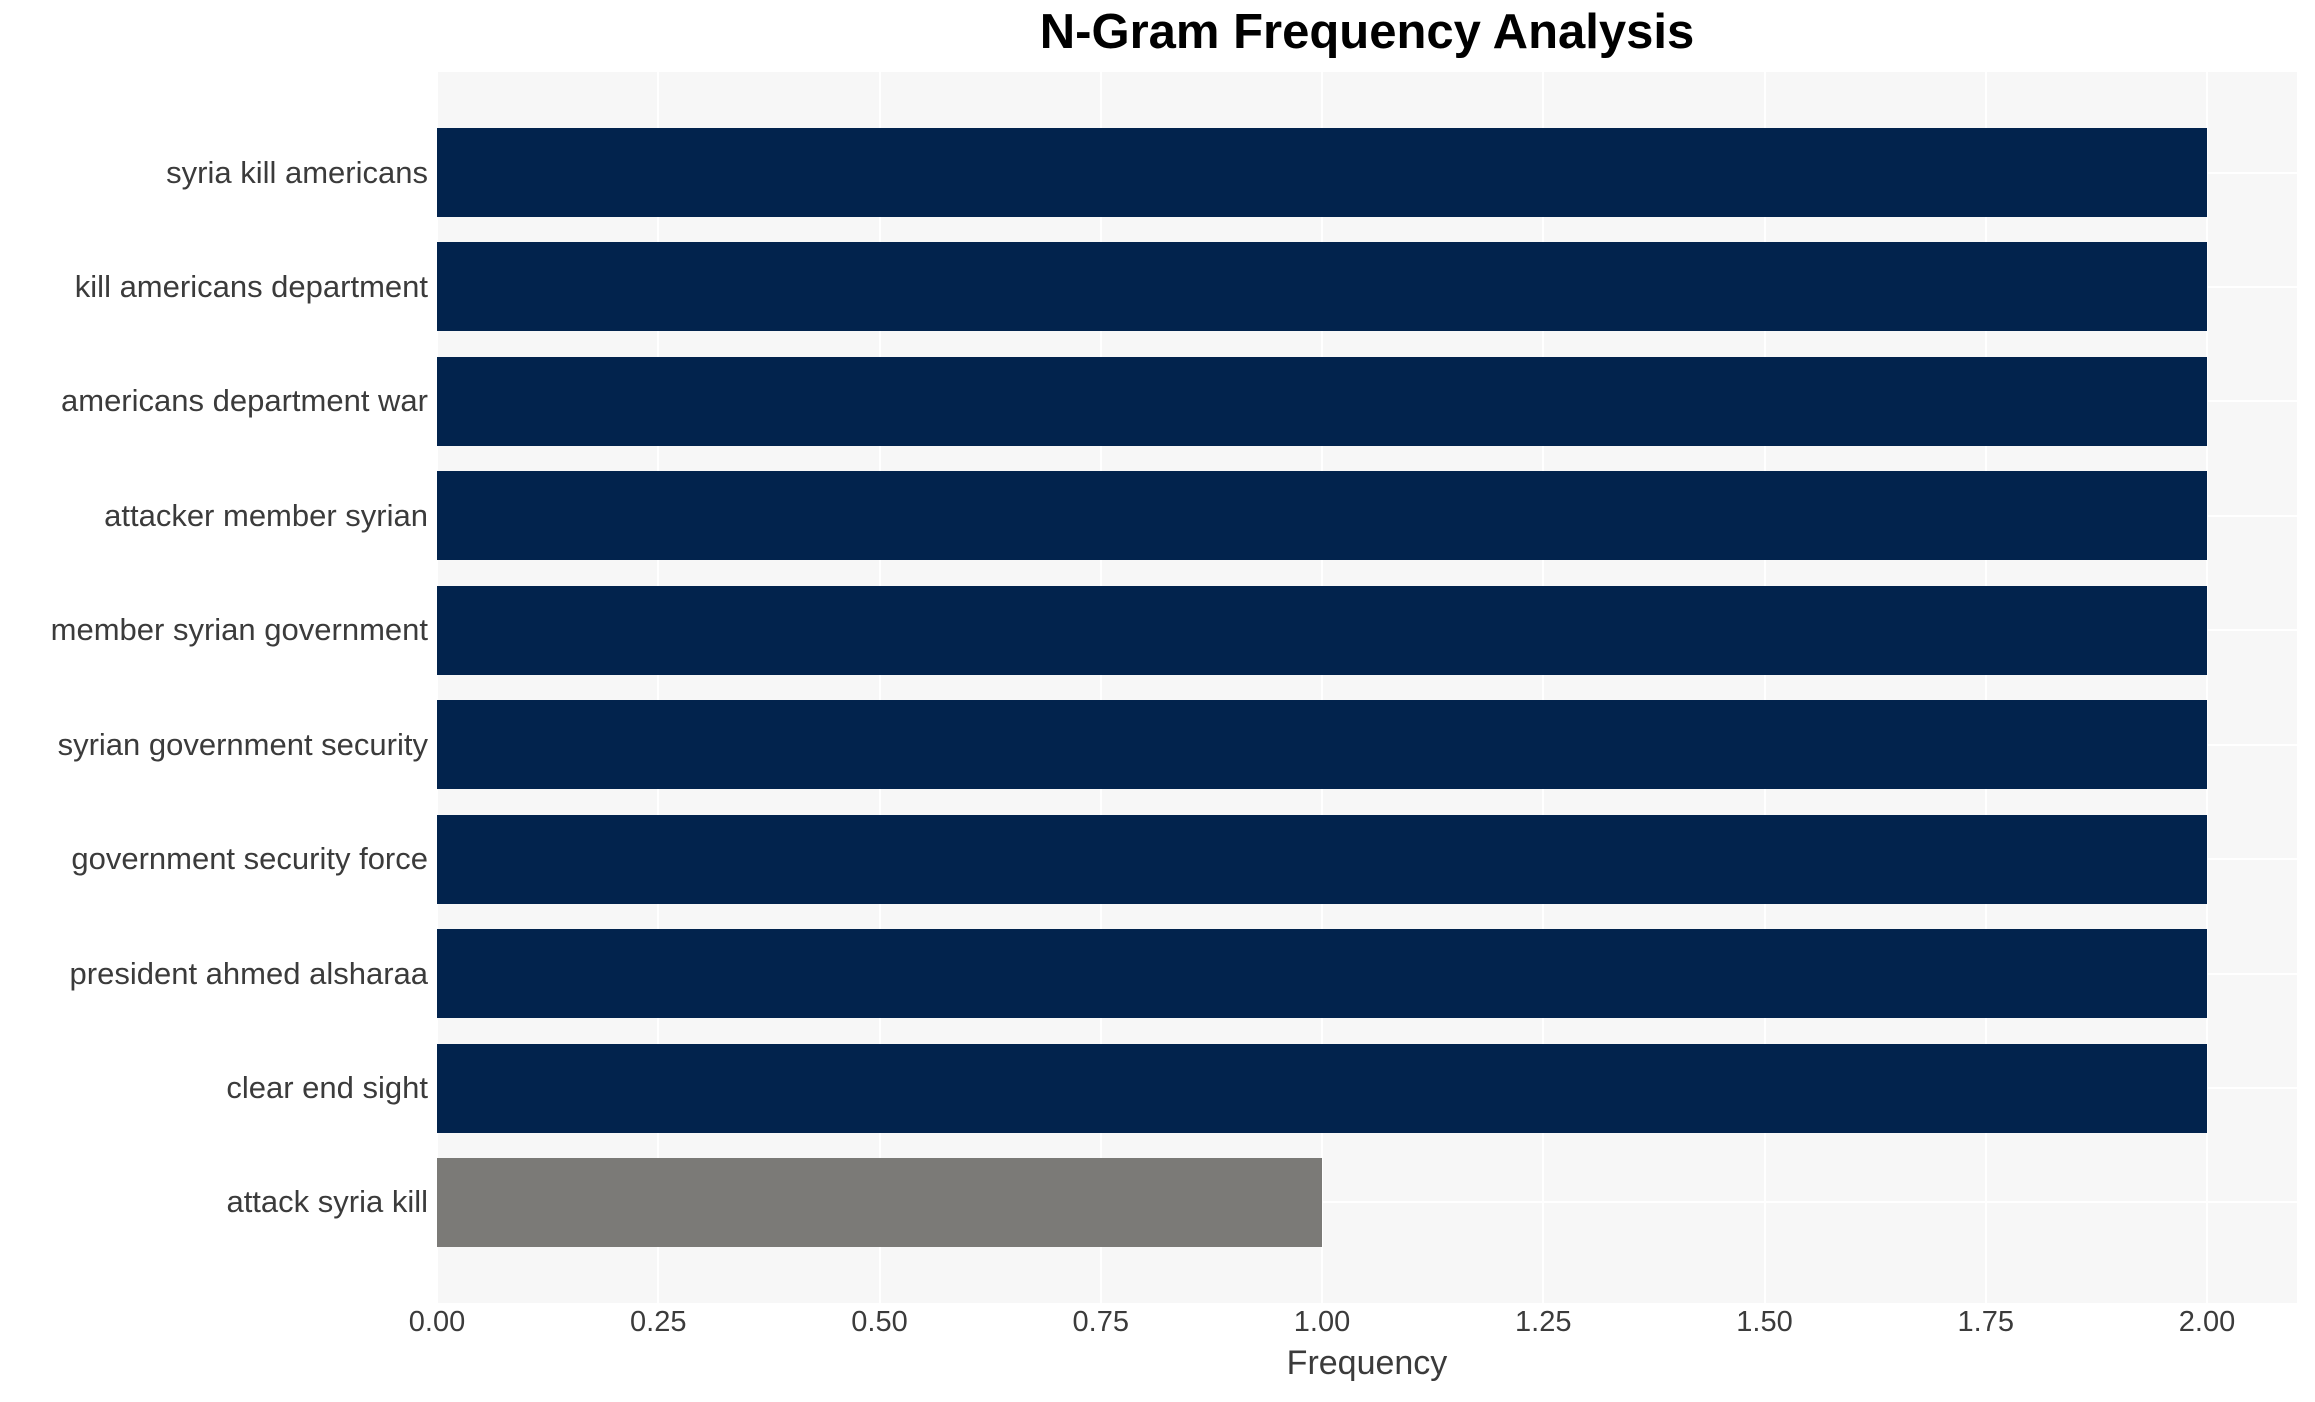  What do you see at coordinates (437, 1322) in the screenshot?
I see `x-tick-label: 0.00` at bounding box center [437, 1322].